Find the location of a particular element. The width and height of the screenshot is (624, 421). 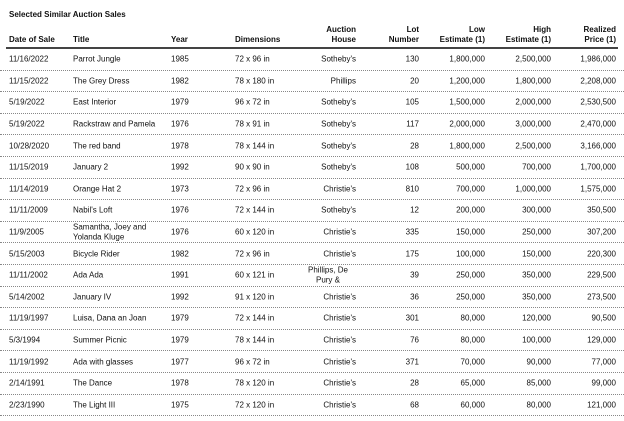

cell-date-of-sale: 11/19/1997 is located at coordinates (29, 318).